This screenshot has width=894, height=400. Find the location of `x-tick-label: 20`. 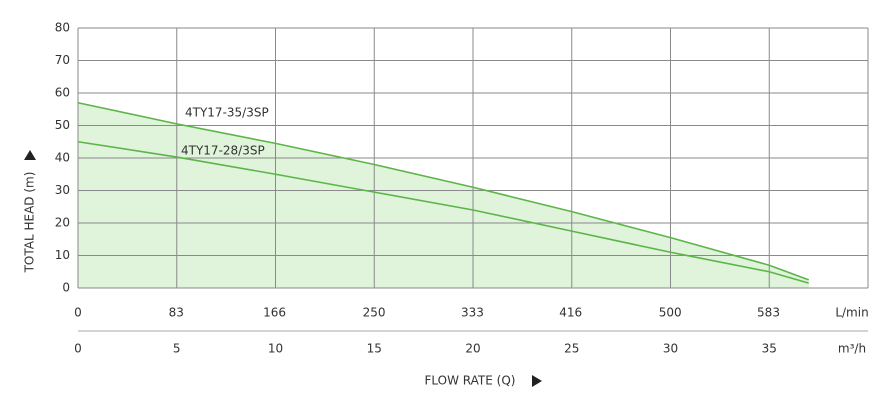

x-tick-label: 20 is located at coordinates (472, 349).